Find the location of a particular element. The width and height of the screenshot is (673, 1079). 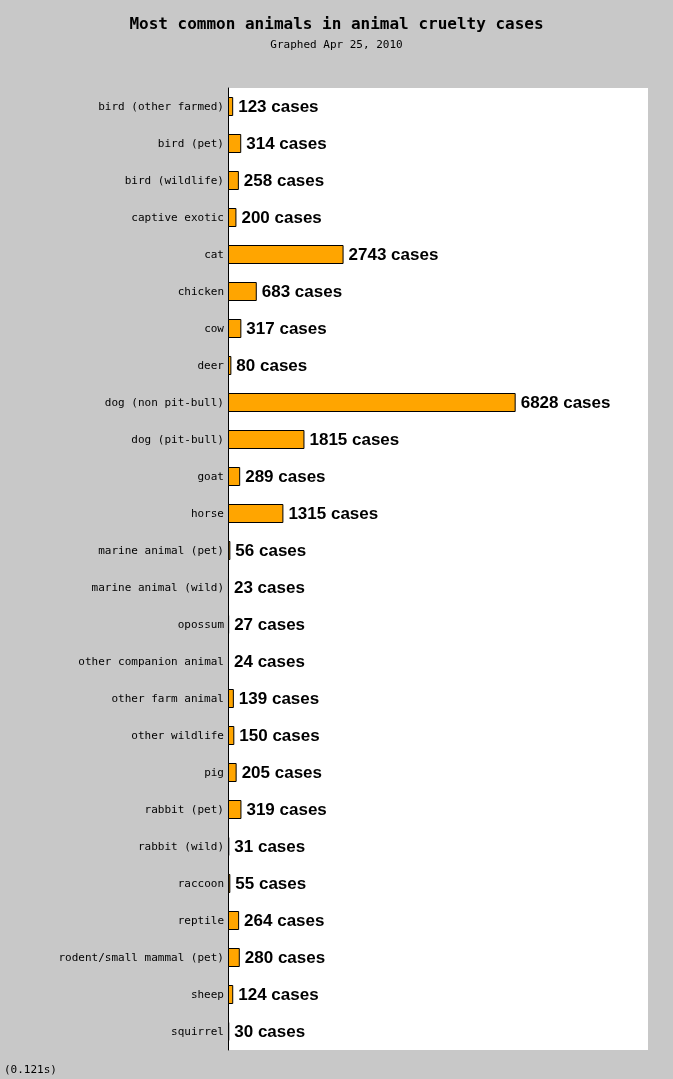

data-label: 55 cases is located at coordinates (271, 883).